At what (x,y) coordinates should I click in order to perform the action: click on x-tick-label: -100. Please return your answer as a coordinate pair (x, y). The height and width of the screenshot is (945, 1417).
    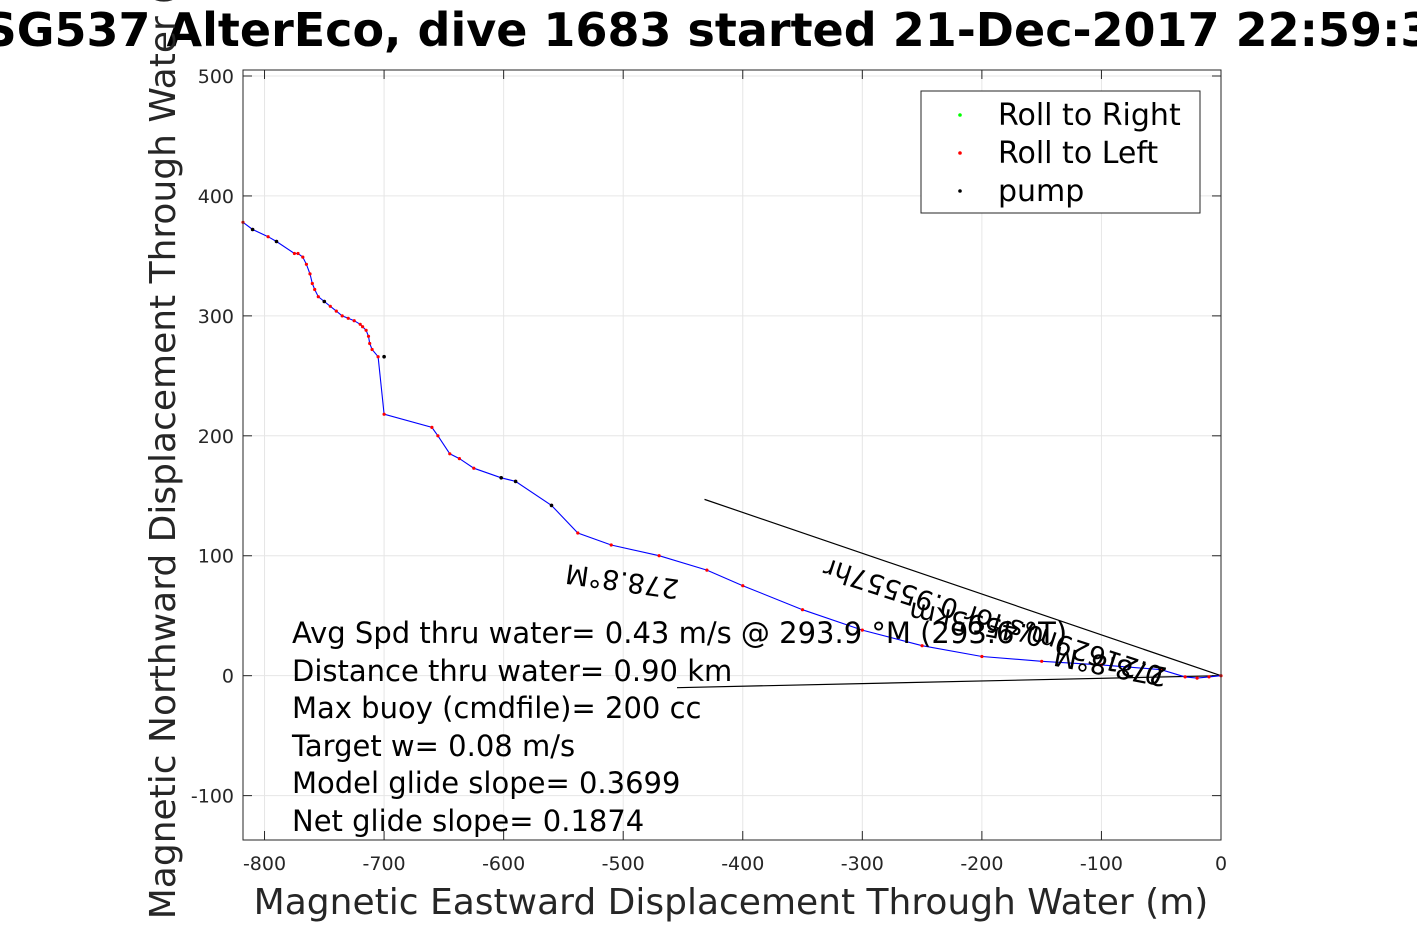
    Looking at the image, I should click on (1101, 864).